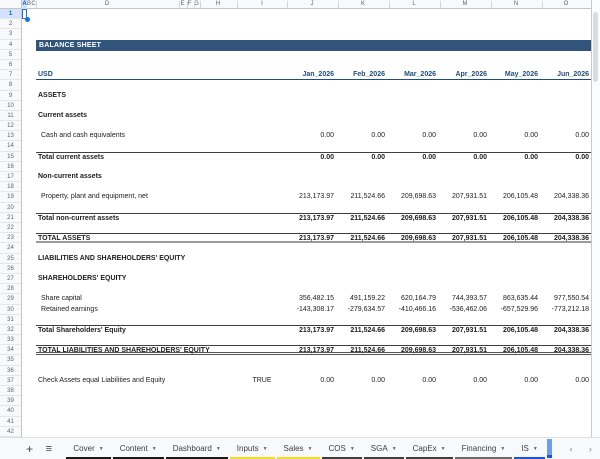 The height and width of the screenshot is (459, 600). I want to click on row-header-40: 40, so click(10, 411).